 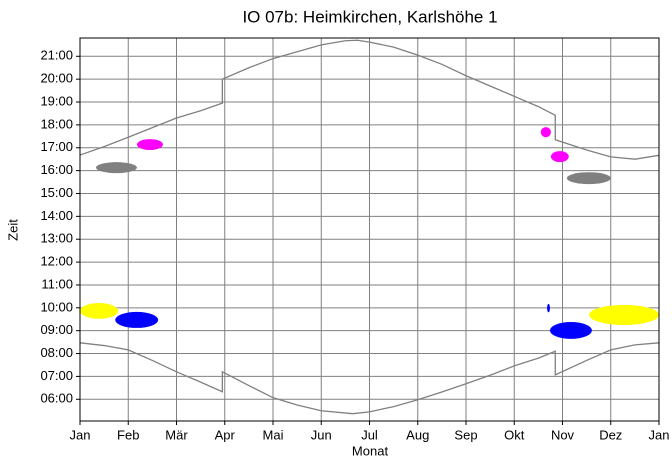 What do you see at coordinates (563, 434) in the screenshot?
I see `x-tick-label: Nov` at bounding box center [563, 434].